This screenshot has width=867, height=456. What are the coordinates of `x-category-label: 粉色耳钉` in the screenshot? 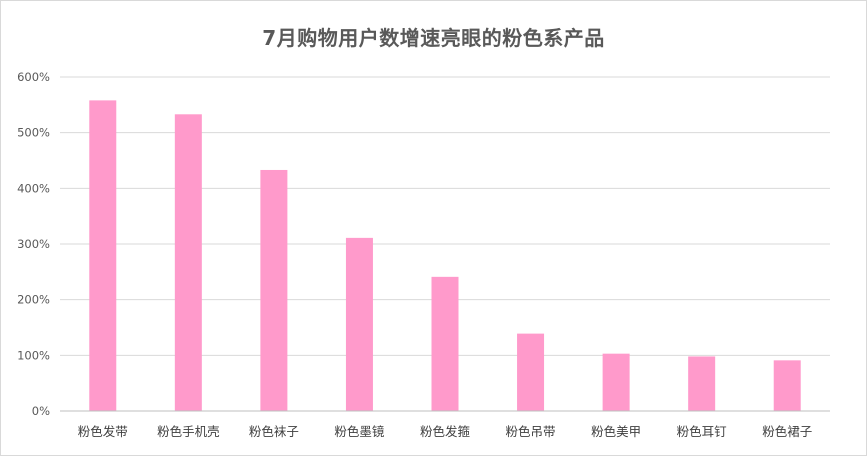 It's located at (702, 431).